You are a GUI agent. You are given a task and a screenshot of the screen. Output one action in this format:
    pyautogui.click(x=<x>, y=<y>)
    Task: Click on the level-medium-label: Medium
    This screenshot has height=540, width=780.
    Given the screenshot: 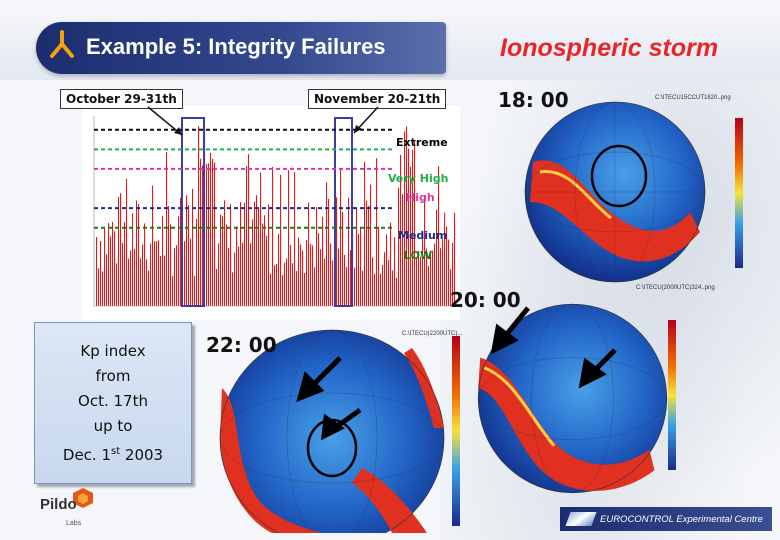 What is the action you would take?
    pyautogui.click(x=423, y=235)
    